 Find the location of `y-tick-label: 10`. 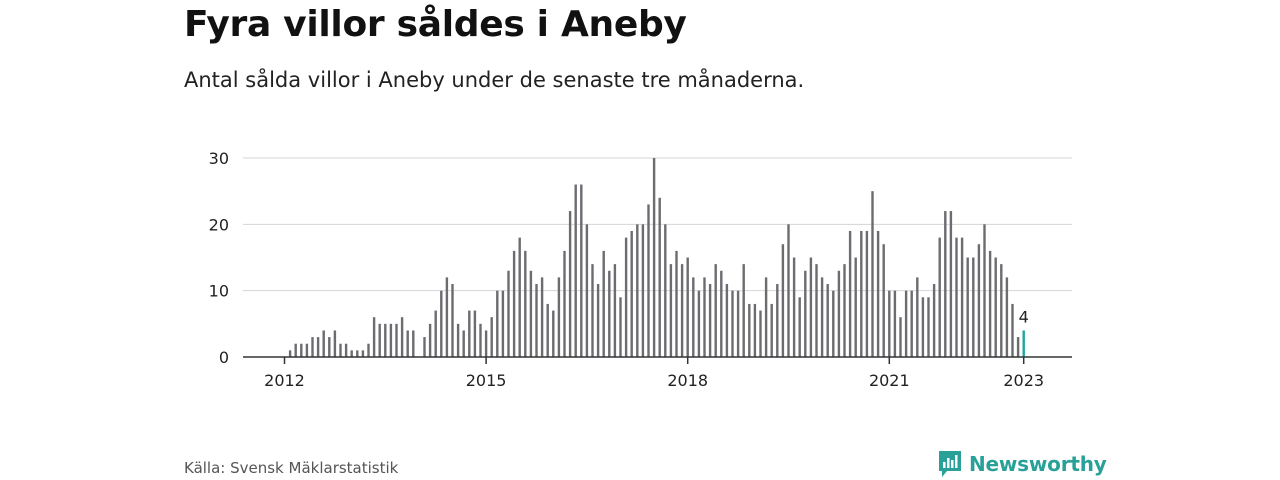

y-tick-label: 10 is located at coordinates (219, 291).